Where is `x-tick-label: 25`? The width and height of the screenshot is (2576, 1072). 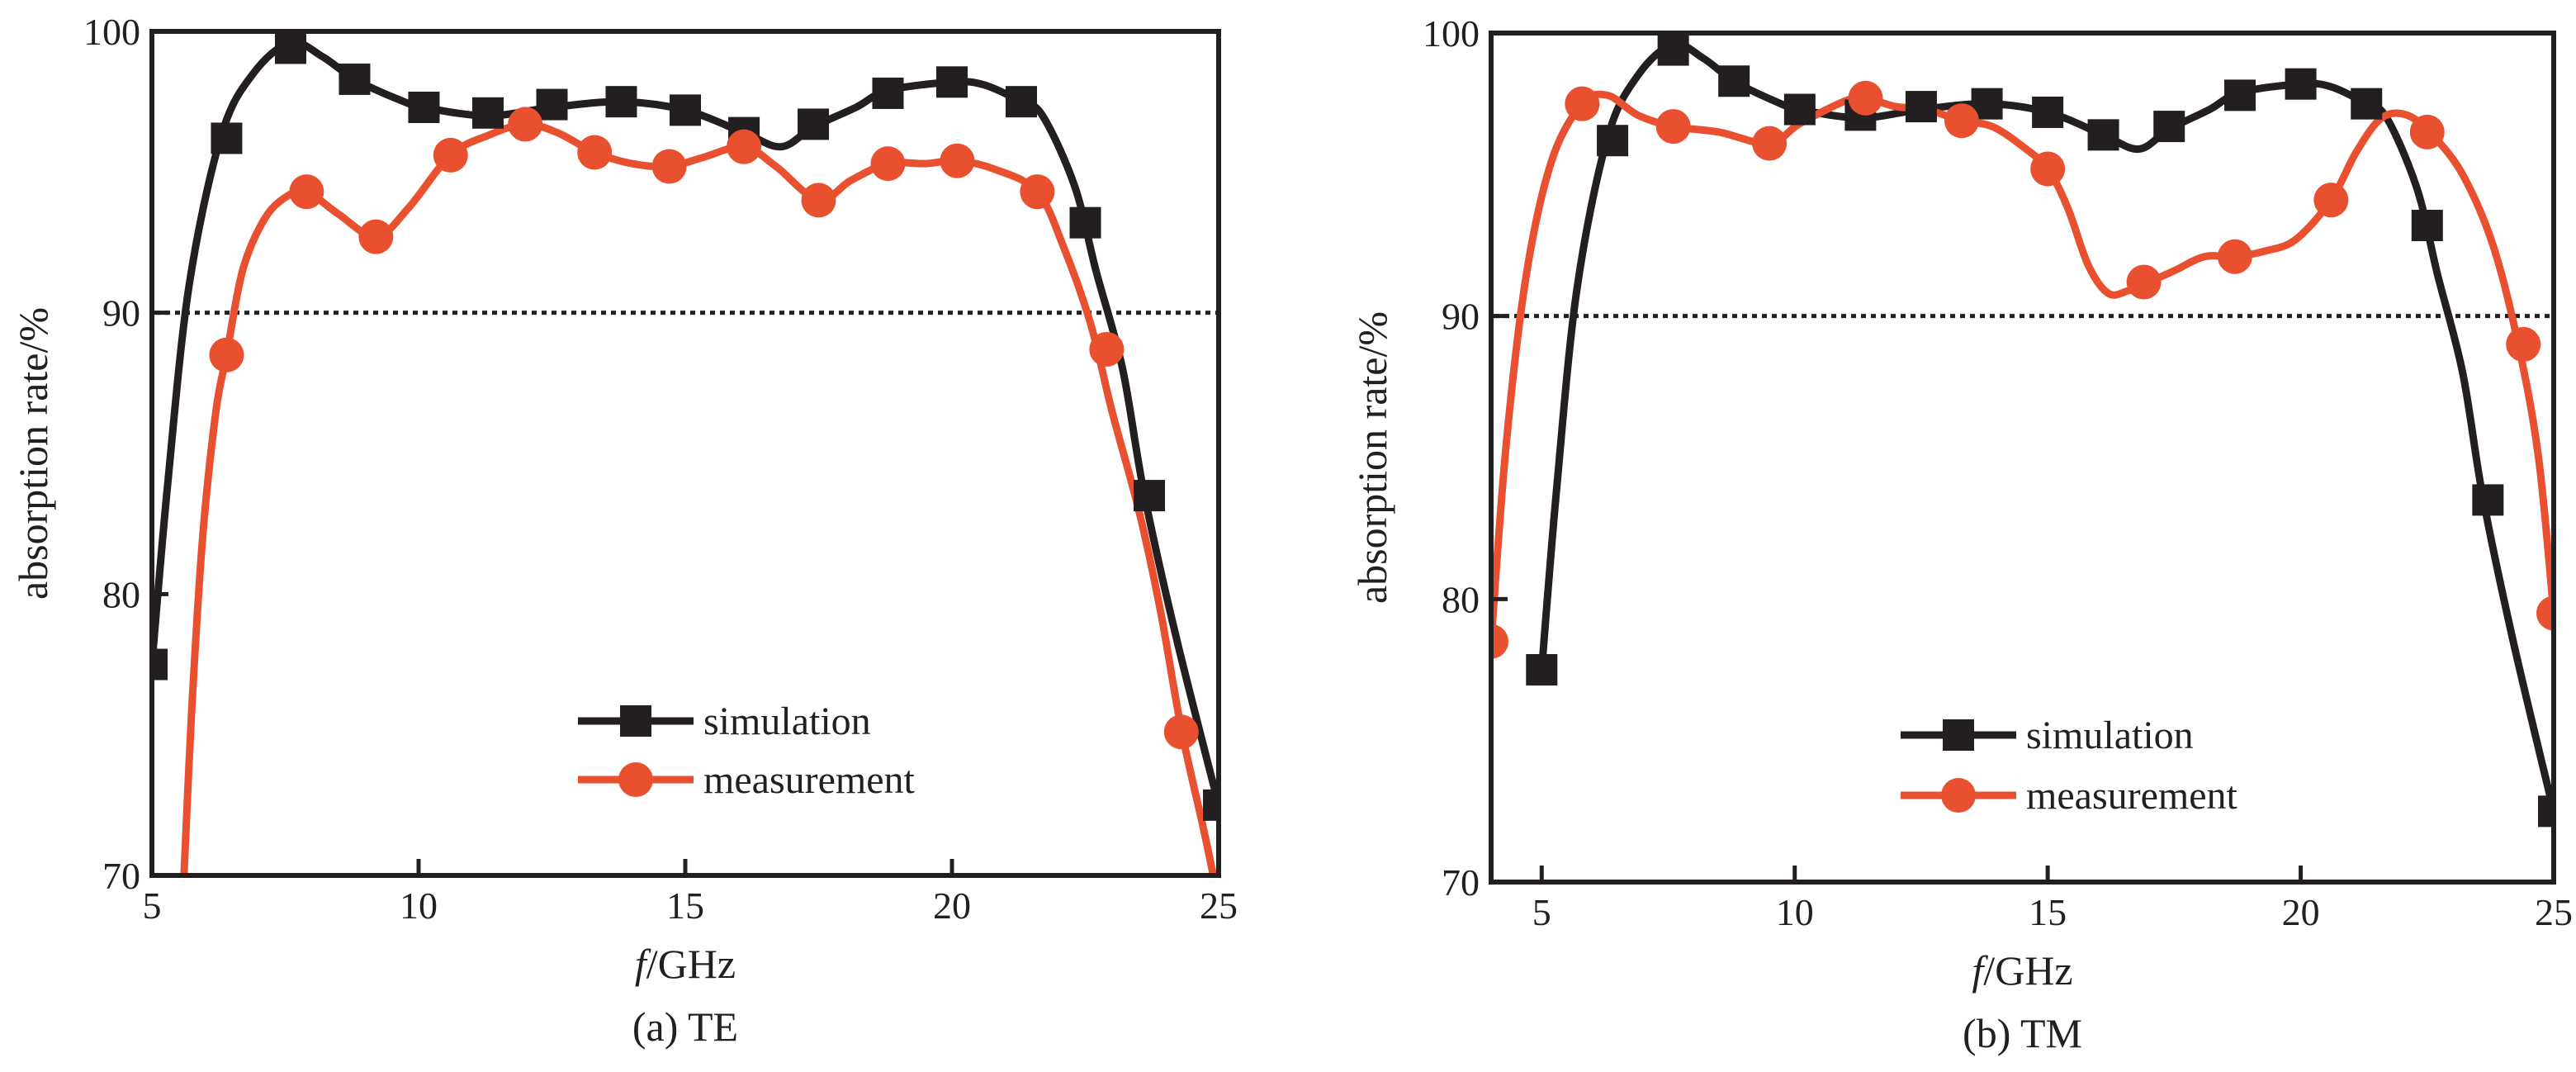
x-tick-label: 25 is located at coordinates (1219, 906).